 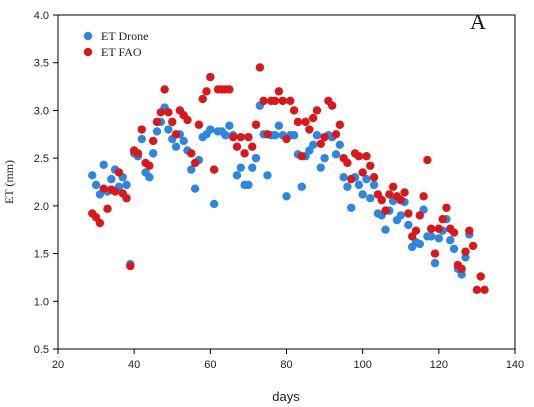 What do you see at coordinates (41, 64) in the screenshot?
I see `y-tick-label: 3.5` at bounding box center [41, 64].